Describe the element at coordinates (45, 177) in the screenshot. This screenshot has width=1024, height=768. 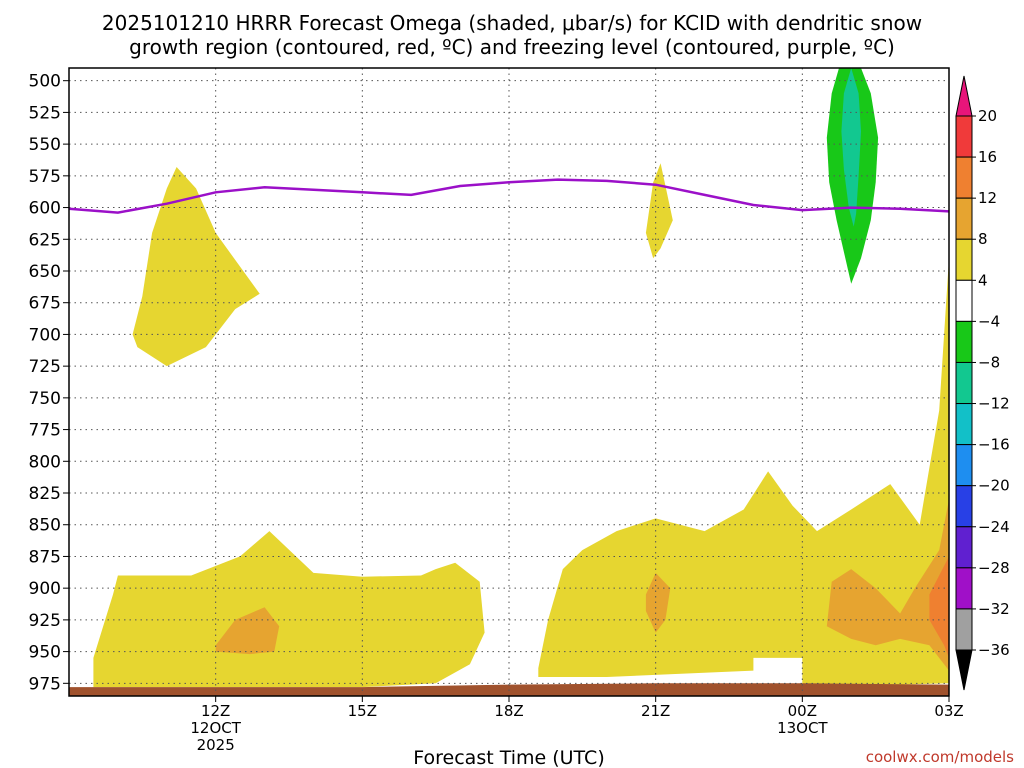
I see `y-tick-label-575: 575` at that location.